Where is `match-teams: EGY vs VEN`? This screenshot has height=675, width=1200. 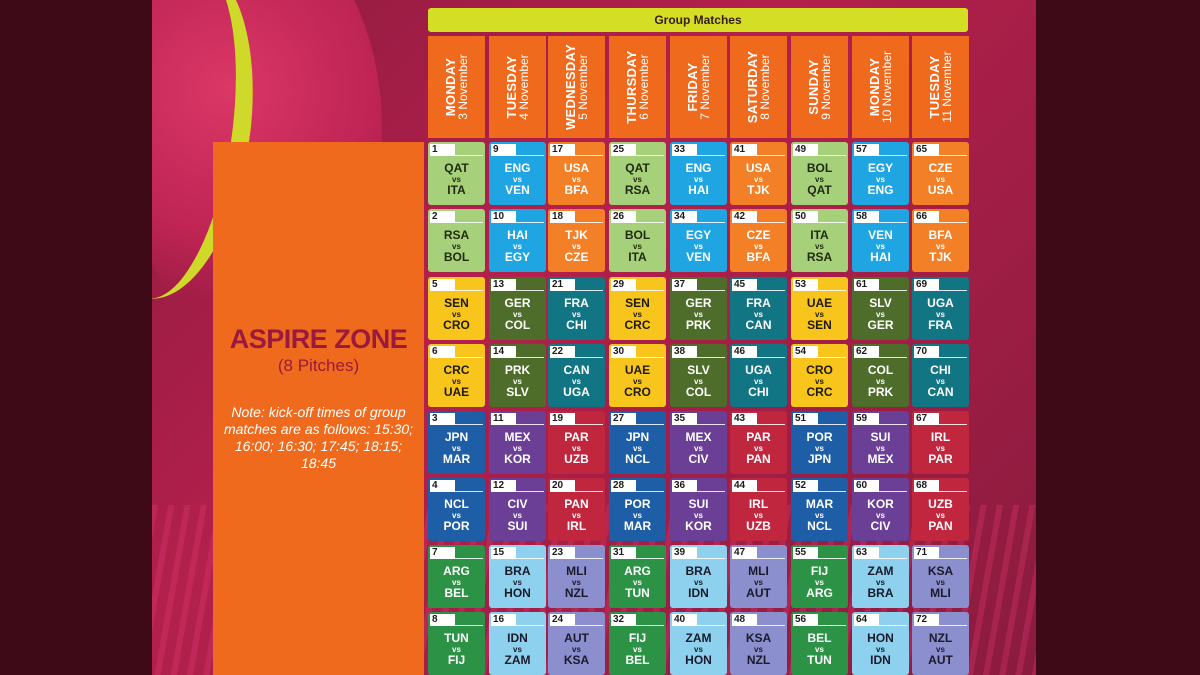
match-teams: EGY vs VEN is located at coordinates (698, 246).